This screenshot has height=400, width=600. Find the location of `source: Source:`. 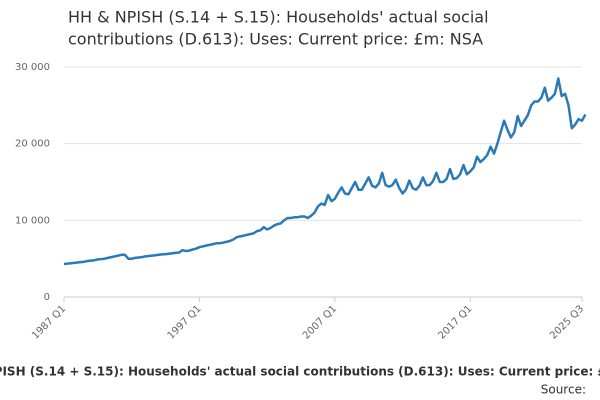

source: Source: is located at coordinates (563, 390).